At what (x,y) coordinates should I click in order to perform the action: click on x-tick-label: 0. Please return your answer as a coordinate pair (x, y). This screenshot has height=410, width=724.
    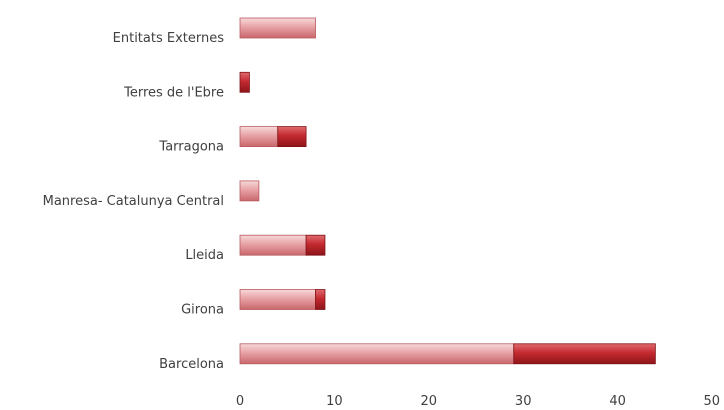
    Looking at the image, I should click on (240, 401).